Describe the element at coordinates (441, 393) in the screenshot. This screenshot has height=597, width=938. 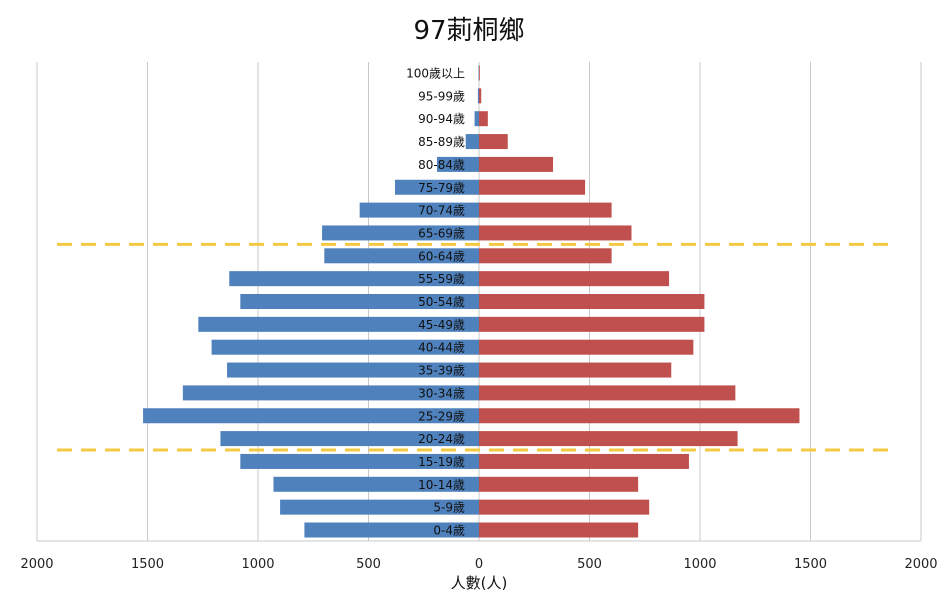
I see `category-label-6: 30-34歲` at that location.